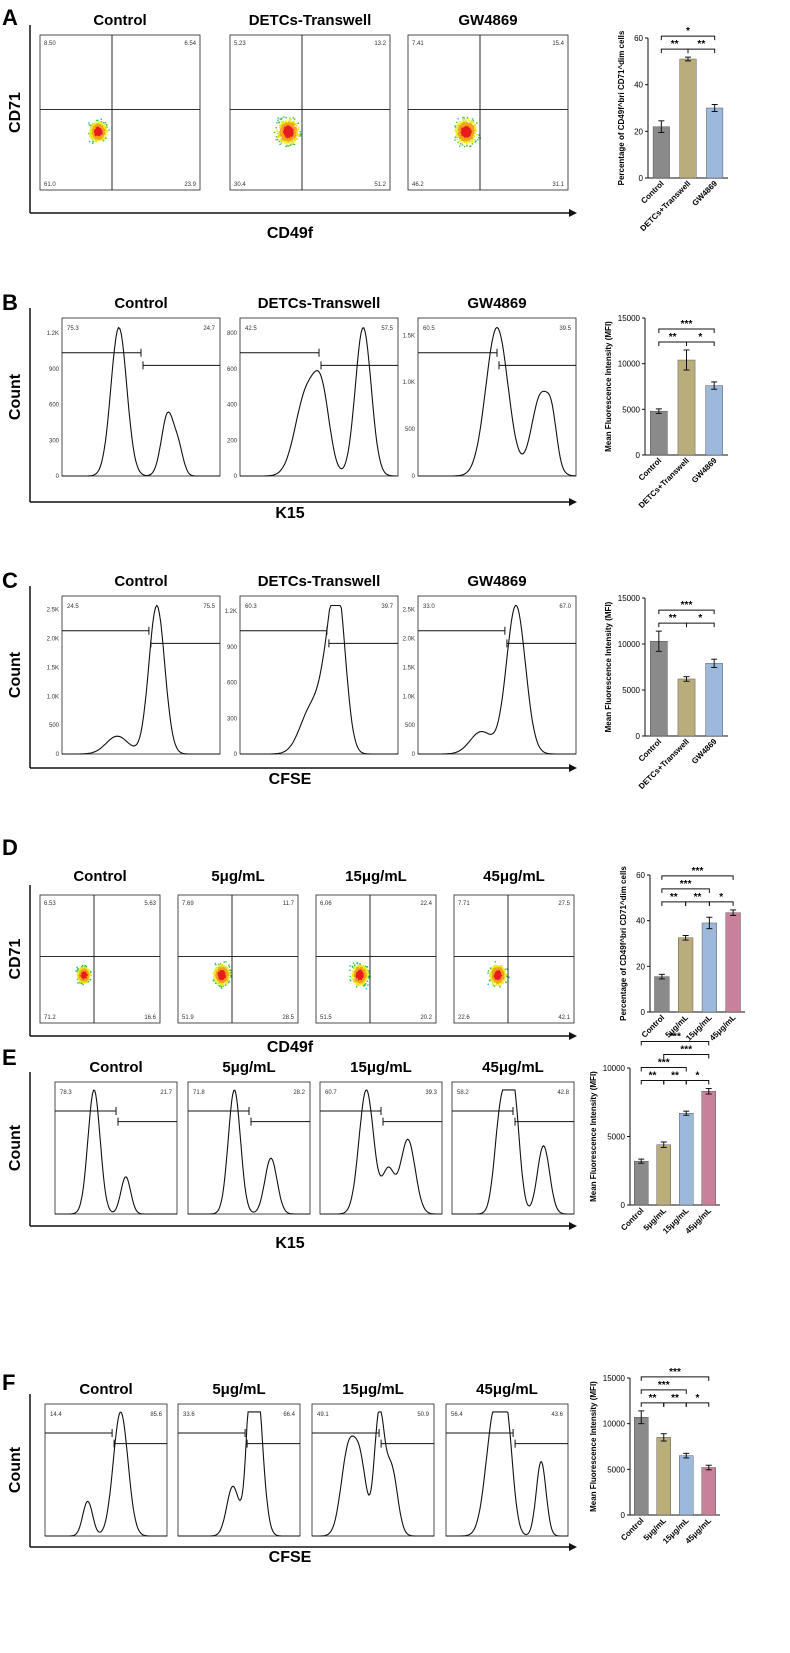 This screenshot has width=790, height=1653. Describe the element at coordinates (429, 329) in the screenshot. I see `gate-left-pct: 60.5` at that location.